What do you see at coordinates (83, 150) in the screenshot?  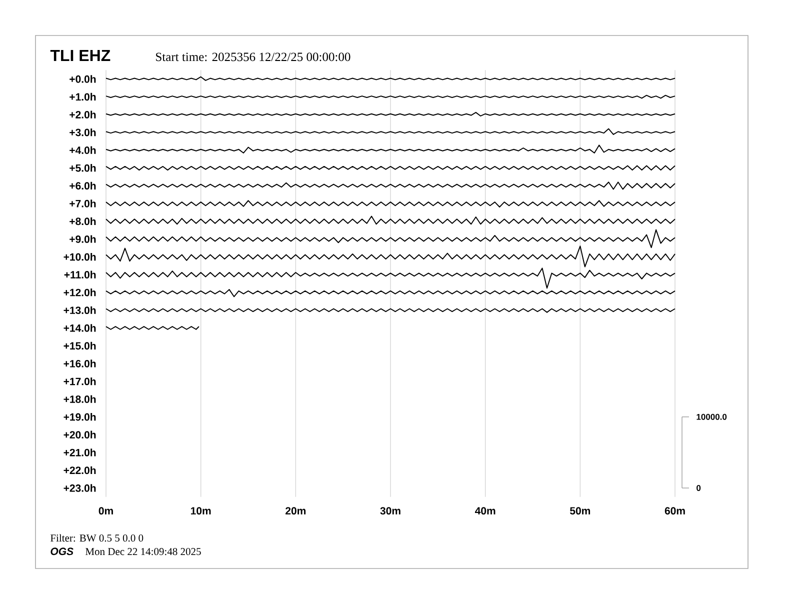 I see `y-tick-label: +4.0h` at bounding box center [83, 150].